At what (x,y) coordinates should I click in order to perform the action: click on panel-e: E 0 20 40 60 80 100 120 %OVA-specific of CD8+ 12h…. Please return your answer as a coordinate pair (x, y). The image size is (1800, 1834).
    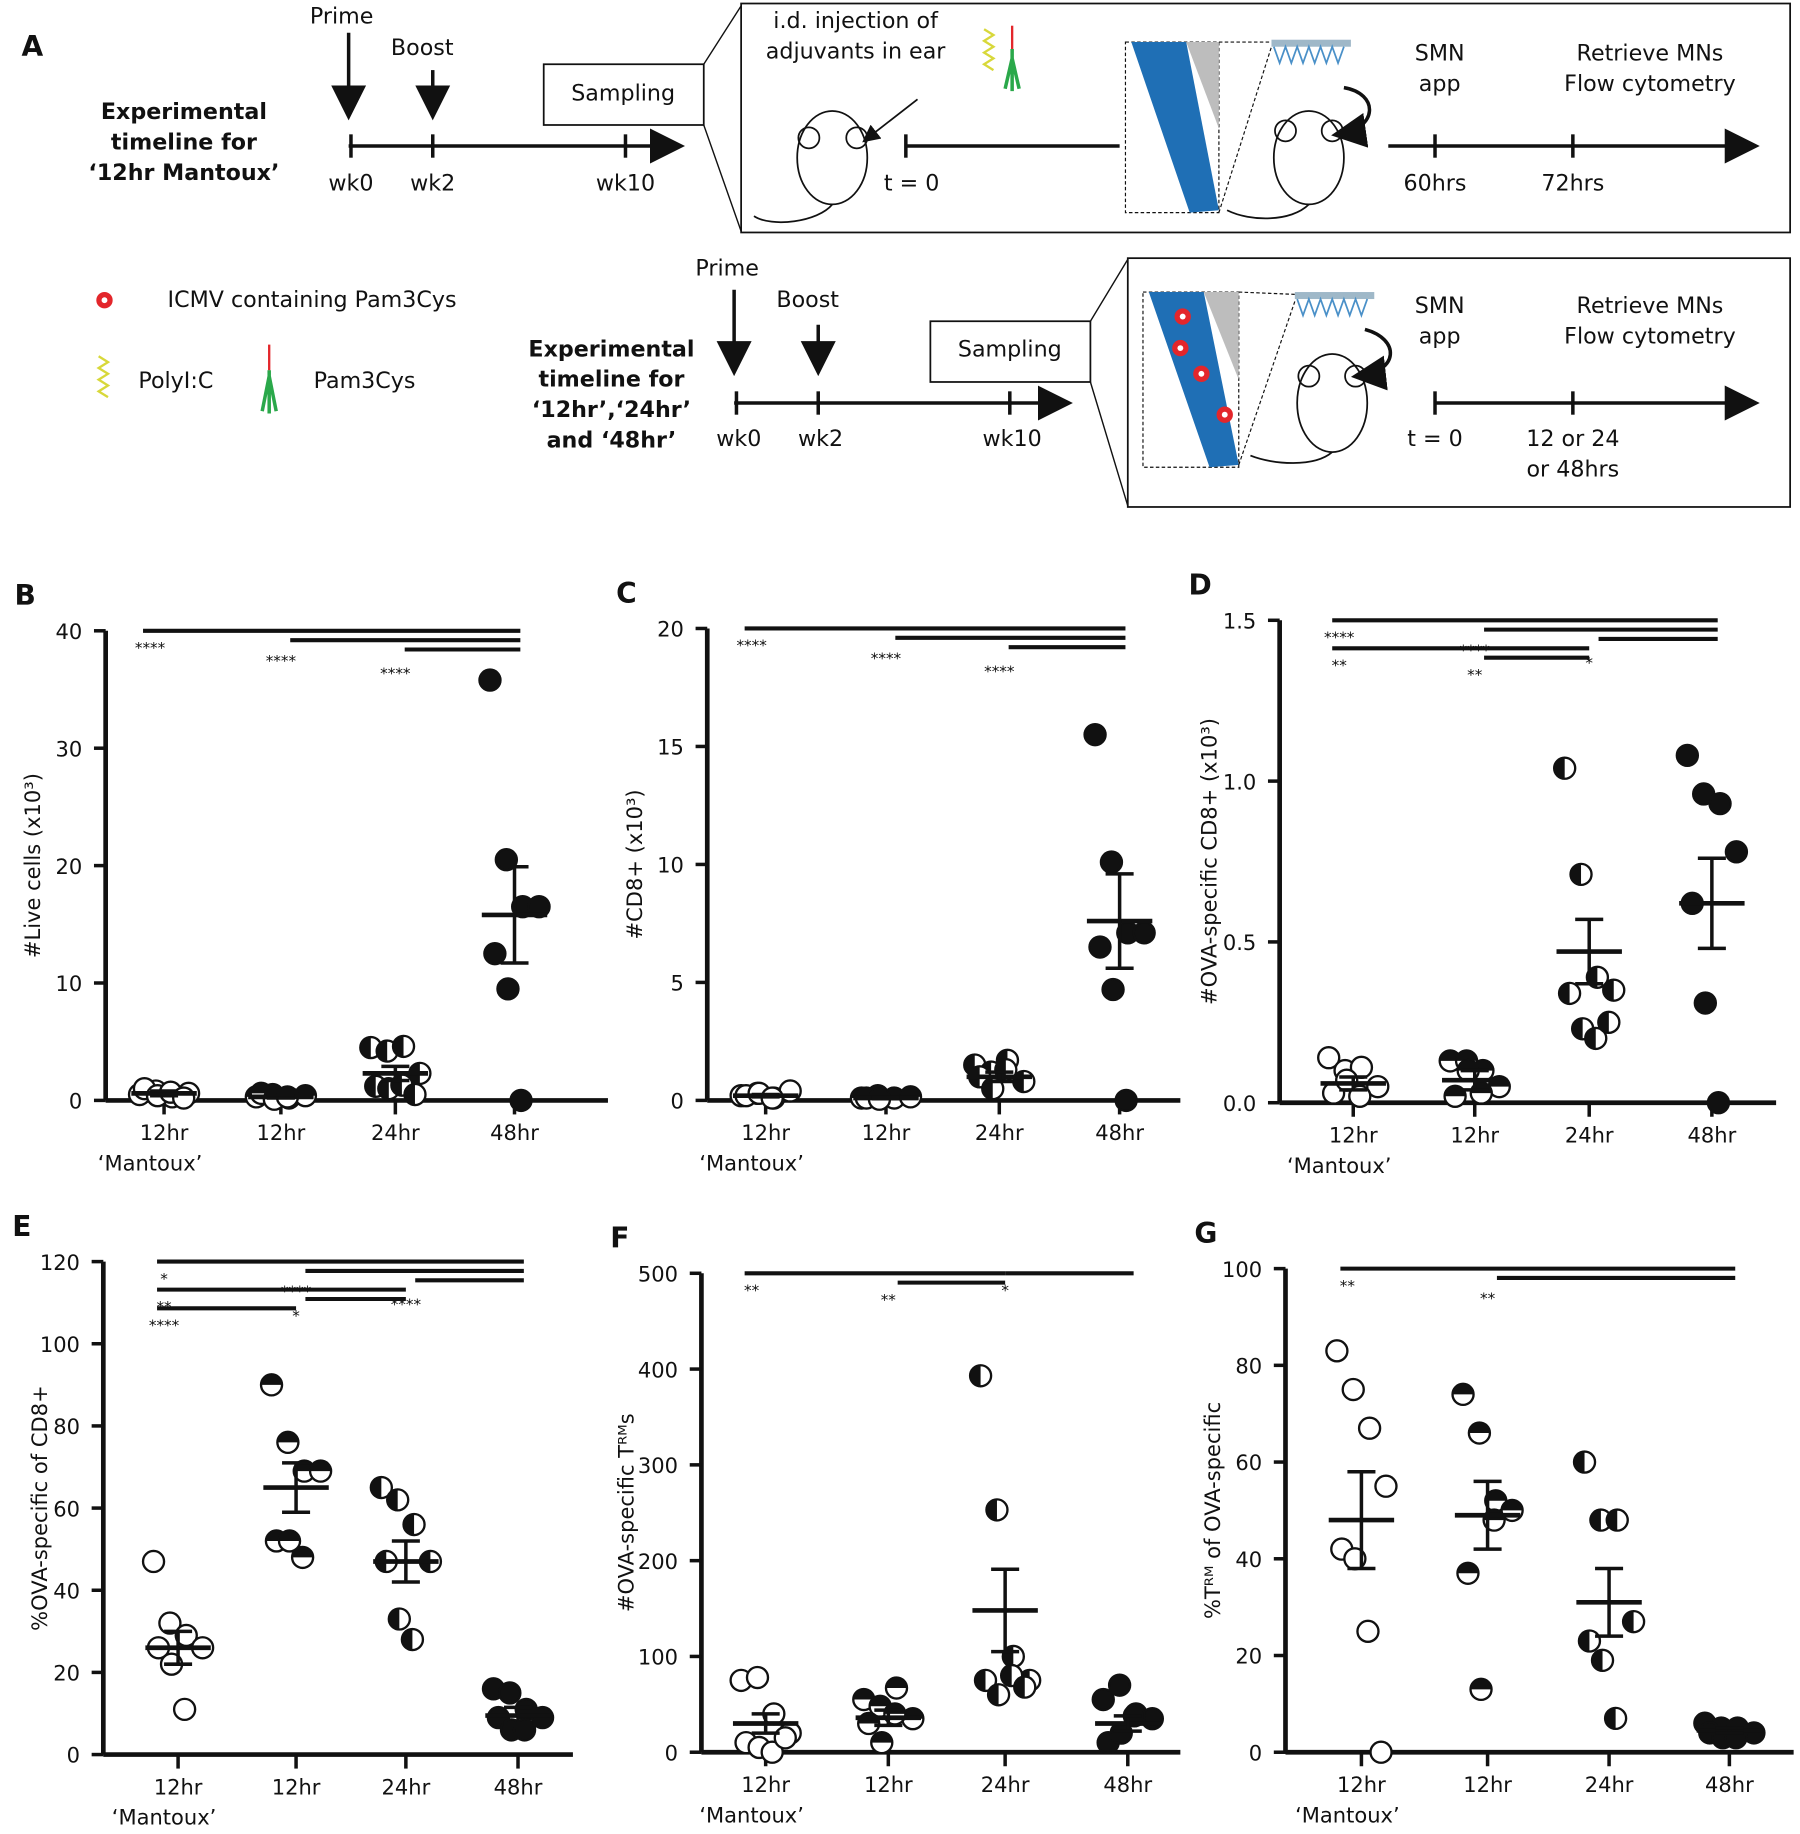
    Looking at the image, I should click on (292, 1520).